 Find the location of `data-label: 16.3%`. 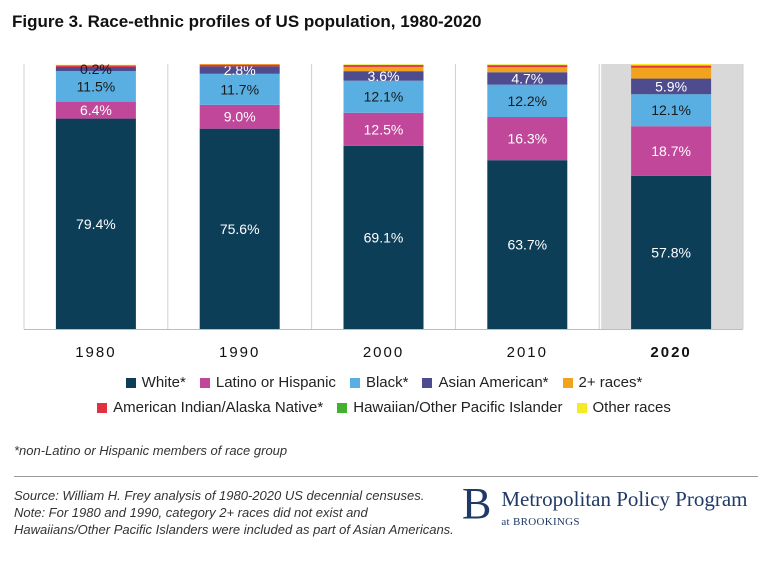

data-label: 16.3% is located at coordinates (527, 139).